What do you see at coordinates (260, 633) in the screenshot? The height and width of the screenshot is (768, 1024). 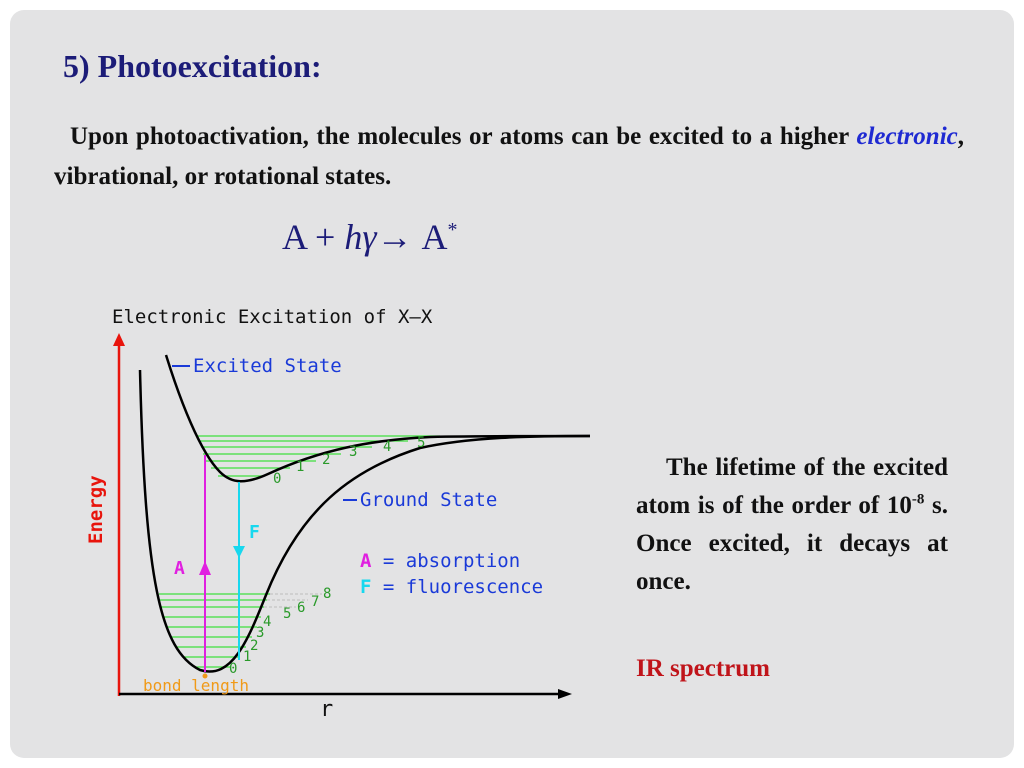 I see `ground-level-number: 3` at bounding box center [260, 633].